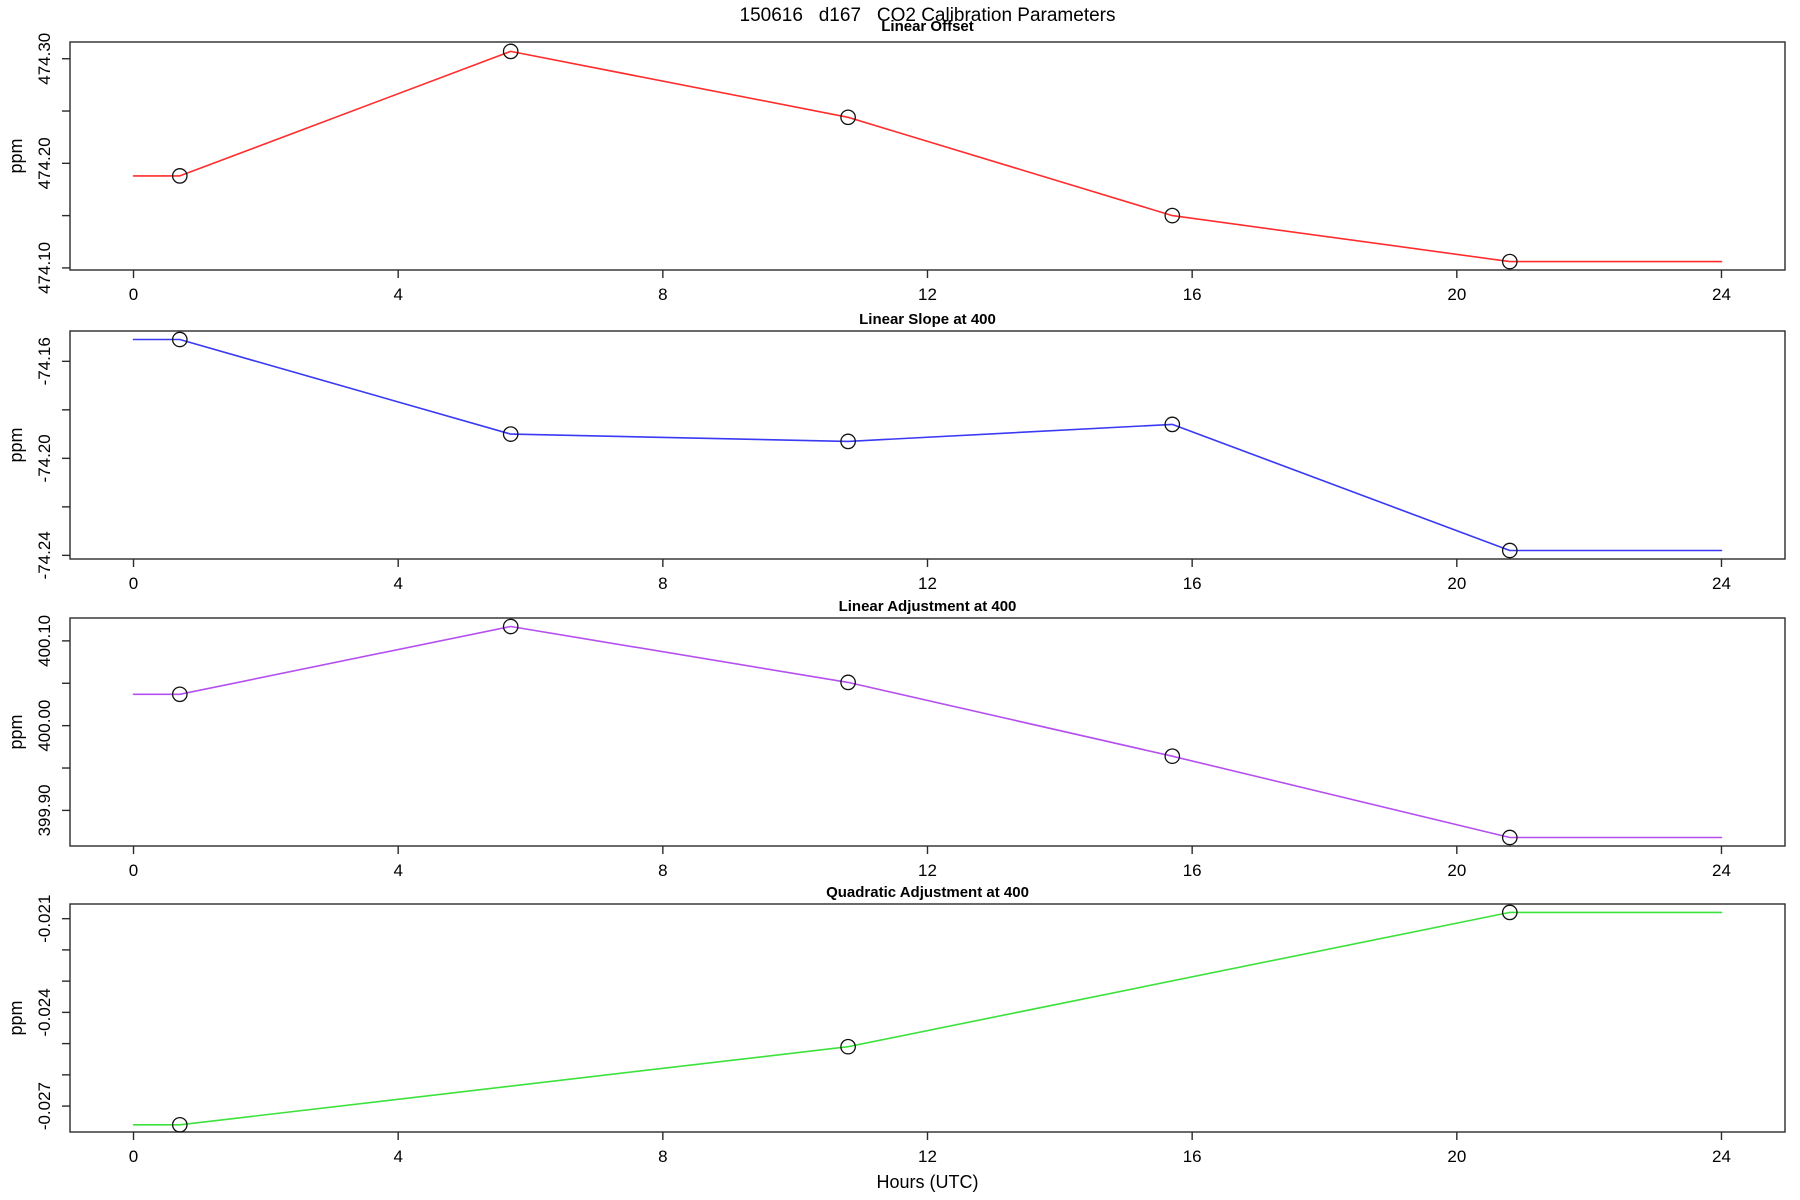 The height and width of the screenshot is (1200, 1800). I want to click on y-tick-label: 474.10, so click(44, 268).